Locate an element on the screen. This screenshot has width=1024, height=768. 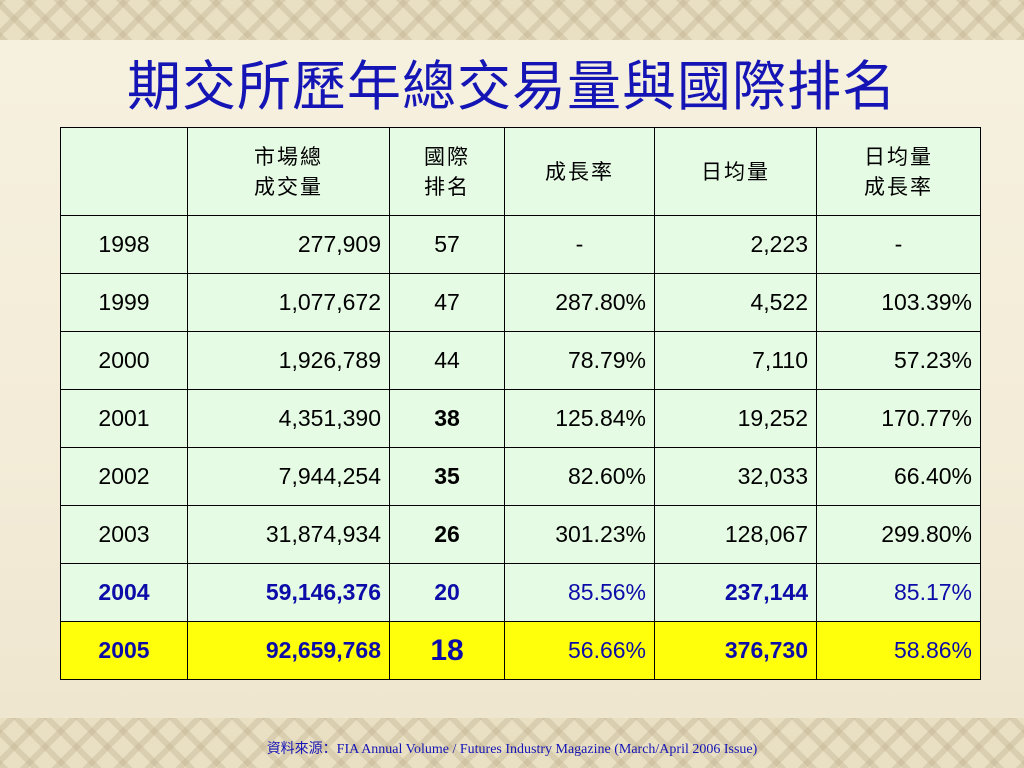
cell-volume: 277,909 is located at coordinates (288, 244).